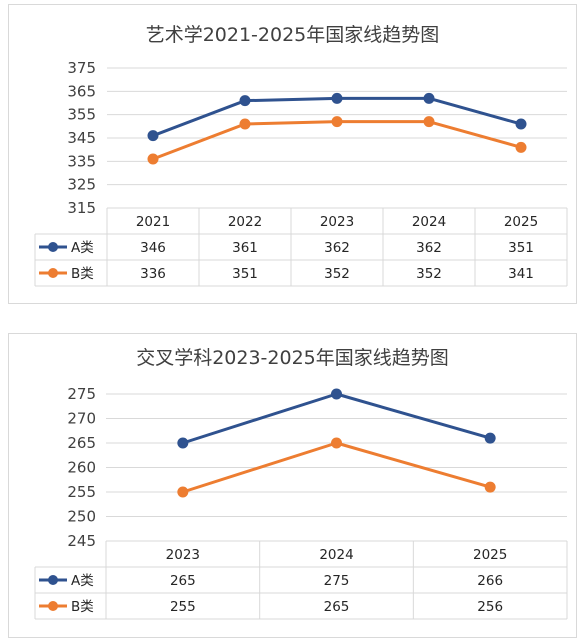  Describe the element at coordinates (81, 115) in the screenshot. I see `y-tick-label: 355` at that location.